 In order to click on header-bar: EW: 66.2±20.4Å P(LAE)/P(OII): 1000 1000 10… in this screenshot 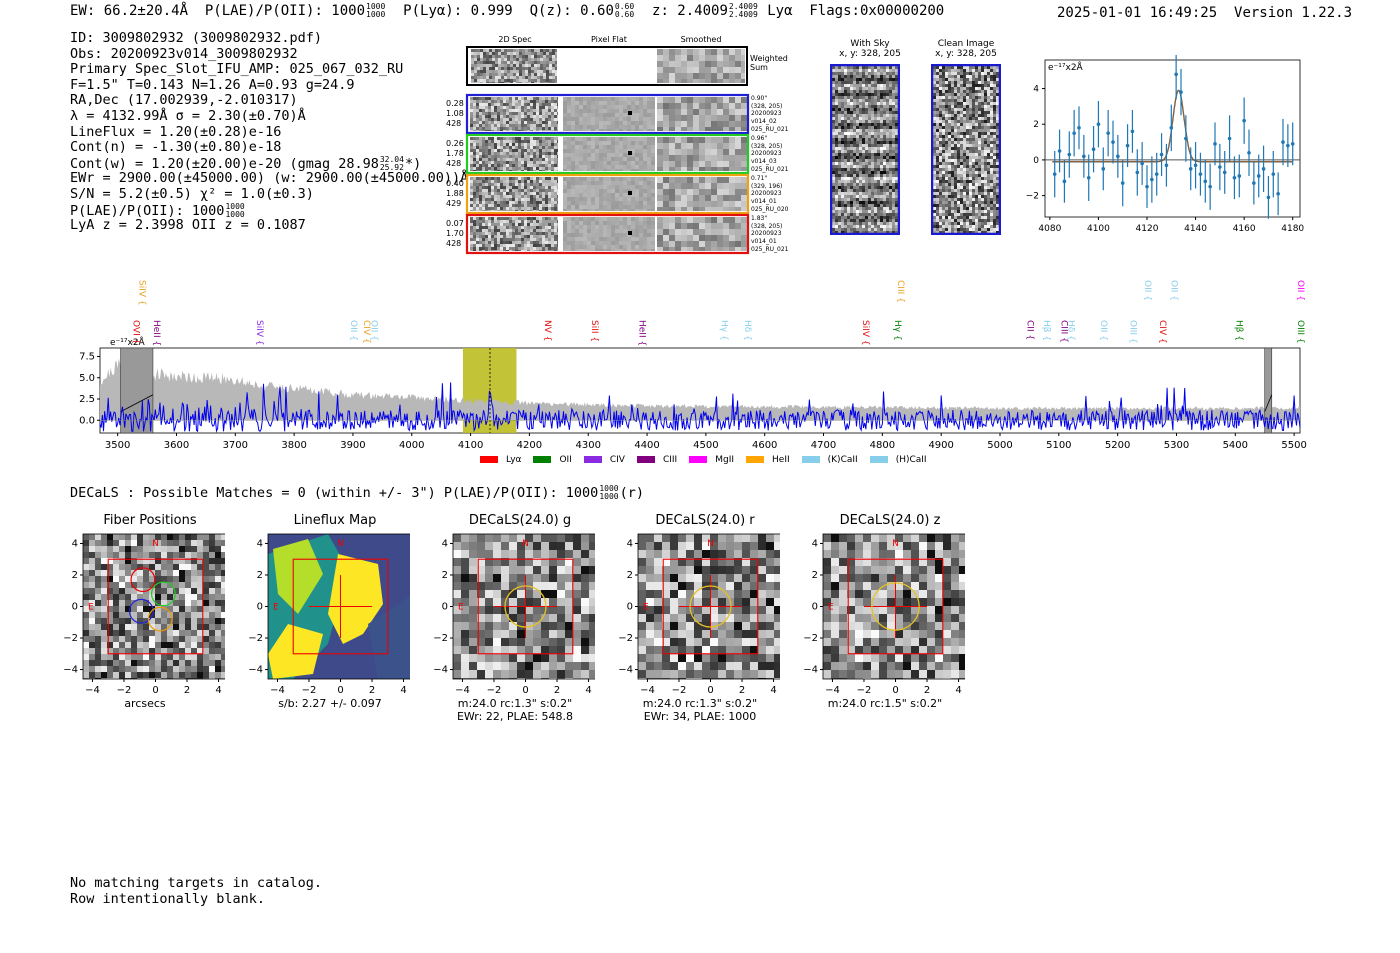, I will do `click(507, 11)`.